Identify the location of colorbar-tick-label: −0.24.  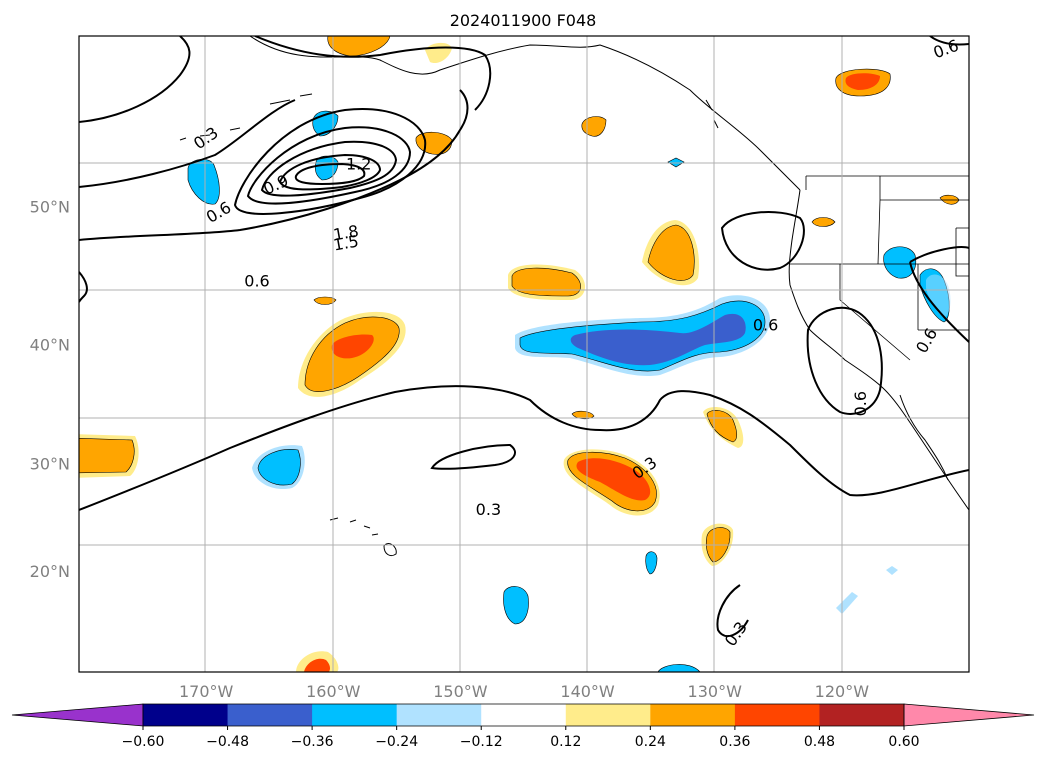
(396, 742).